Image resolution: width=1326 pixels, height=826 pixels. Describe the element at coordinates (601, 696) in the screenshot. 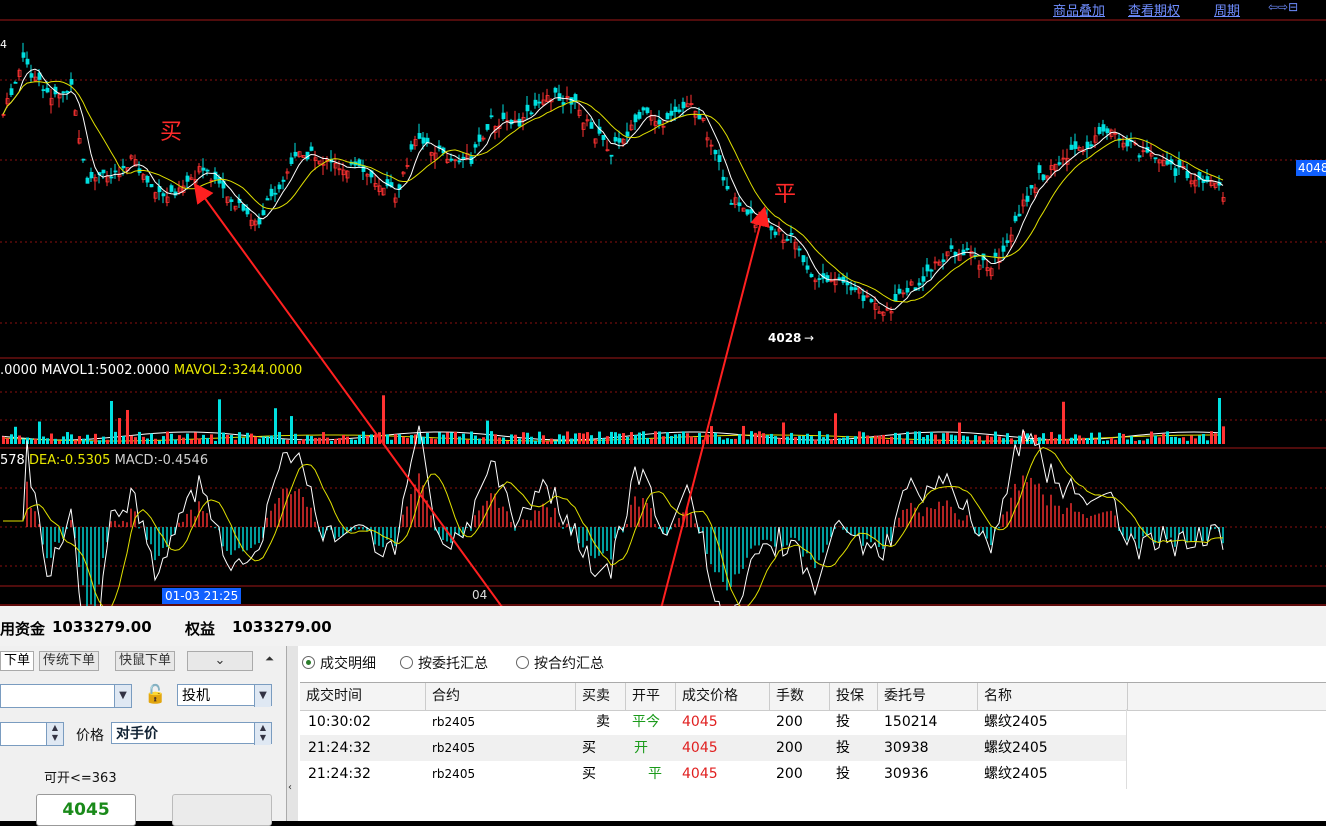

I see `col-side: 买卖` at that location.